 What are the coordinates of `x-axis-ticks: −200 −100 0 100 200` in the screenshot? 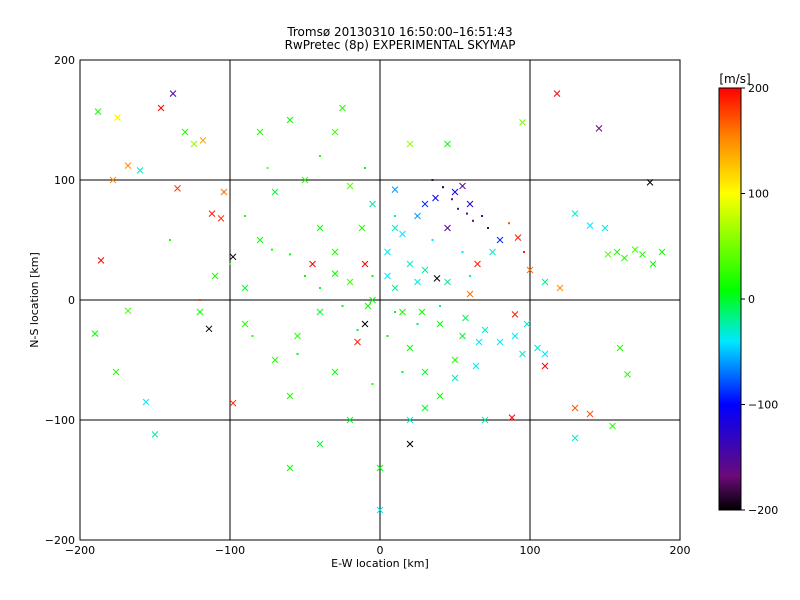 It's located at (378, 550).